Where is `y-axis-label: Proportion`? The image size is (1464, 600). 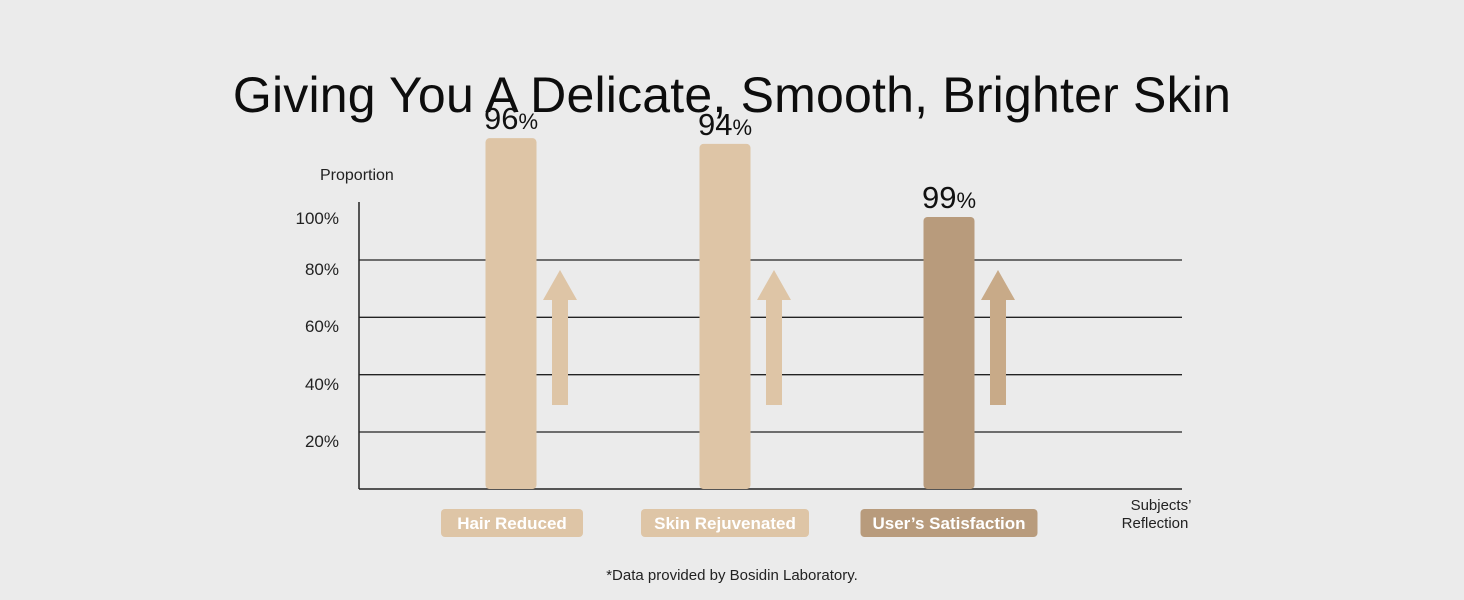 y-axis-label: Proportion is located at coordinates (357, 175).